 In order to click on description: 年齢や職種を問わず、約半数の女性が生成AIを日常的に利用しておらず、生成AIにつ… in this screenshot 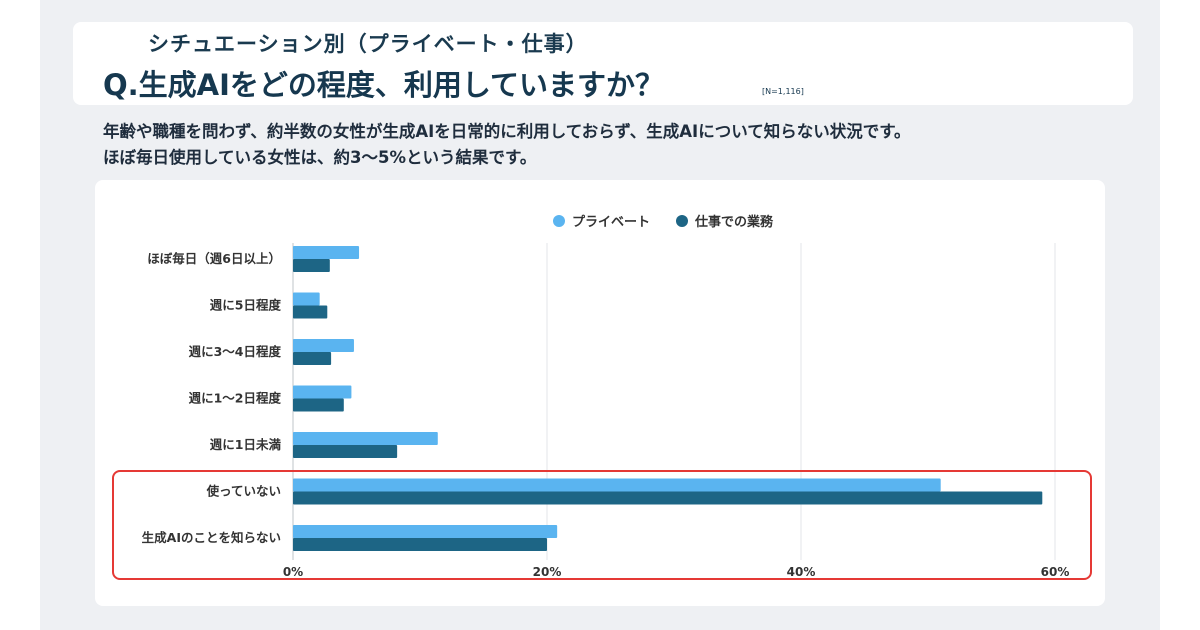, I will do `click(608, 145)`.